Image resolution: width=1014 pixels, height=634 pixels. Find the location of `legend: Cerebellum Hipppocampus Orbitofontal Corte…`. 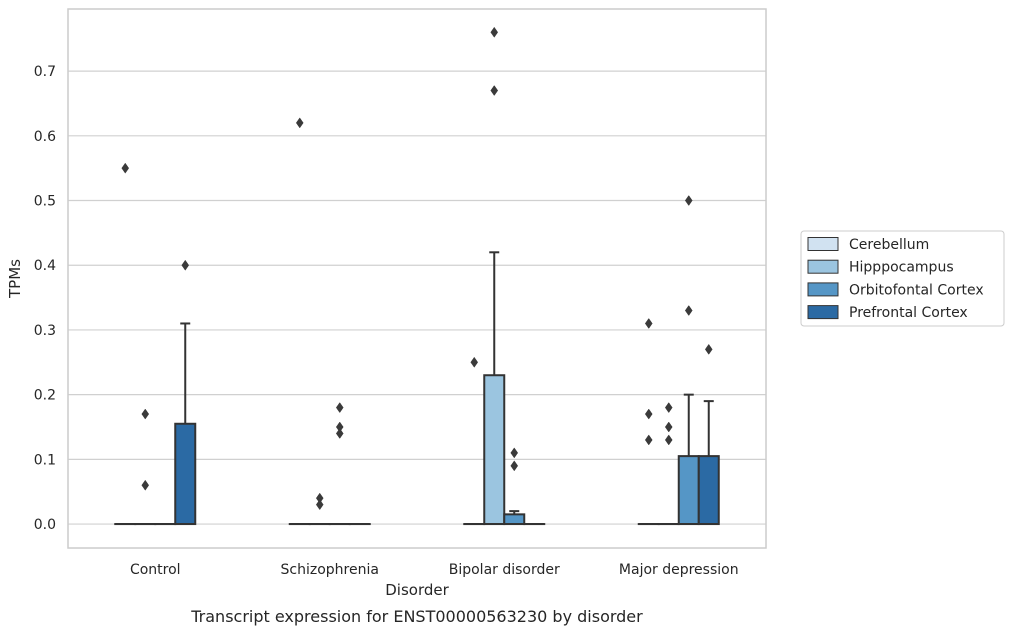

legend: Cerebellum Hipppocampus Orbitofontal Corte… is located at coordinates (902, 278).